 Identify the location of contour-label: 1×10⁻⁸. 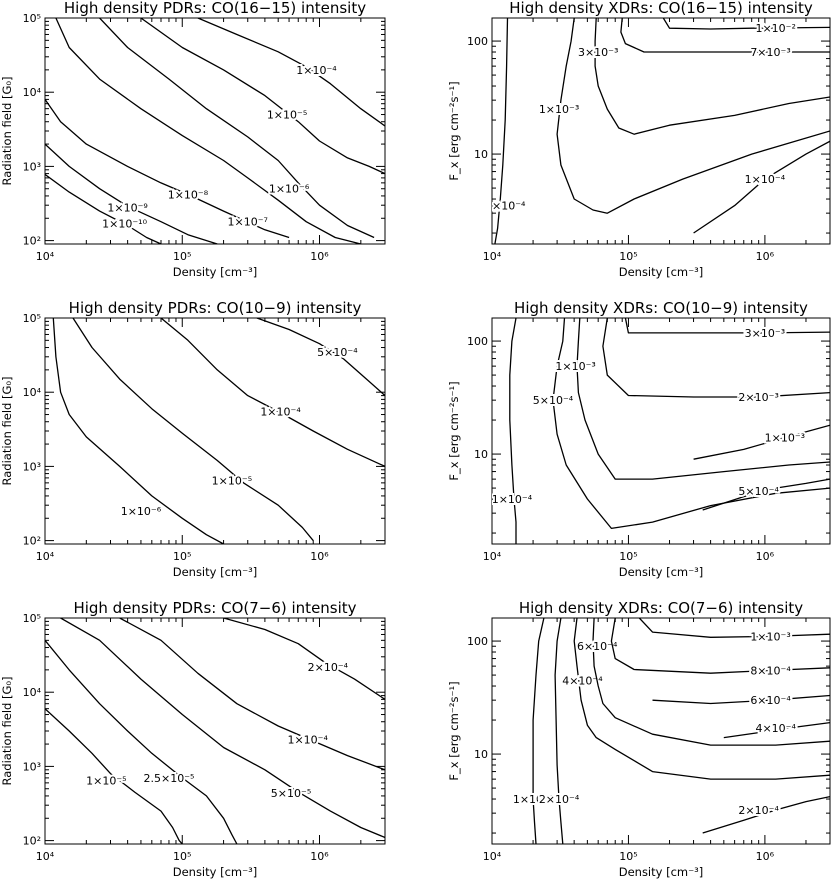
(188, 194).